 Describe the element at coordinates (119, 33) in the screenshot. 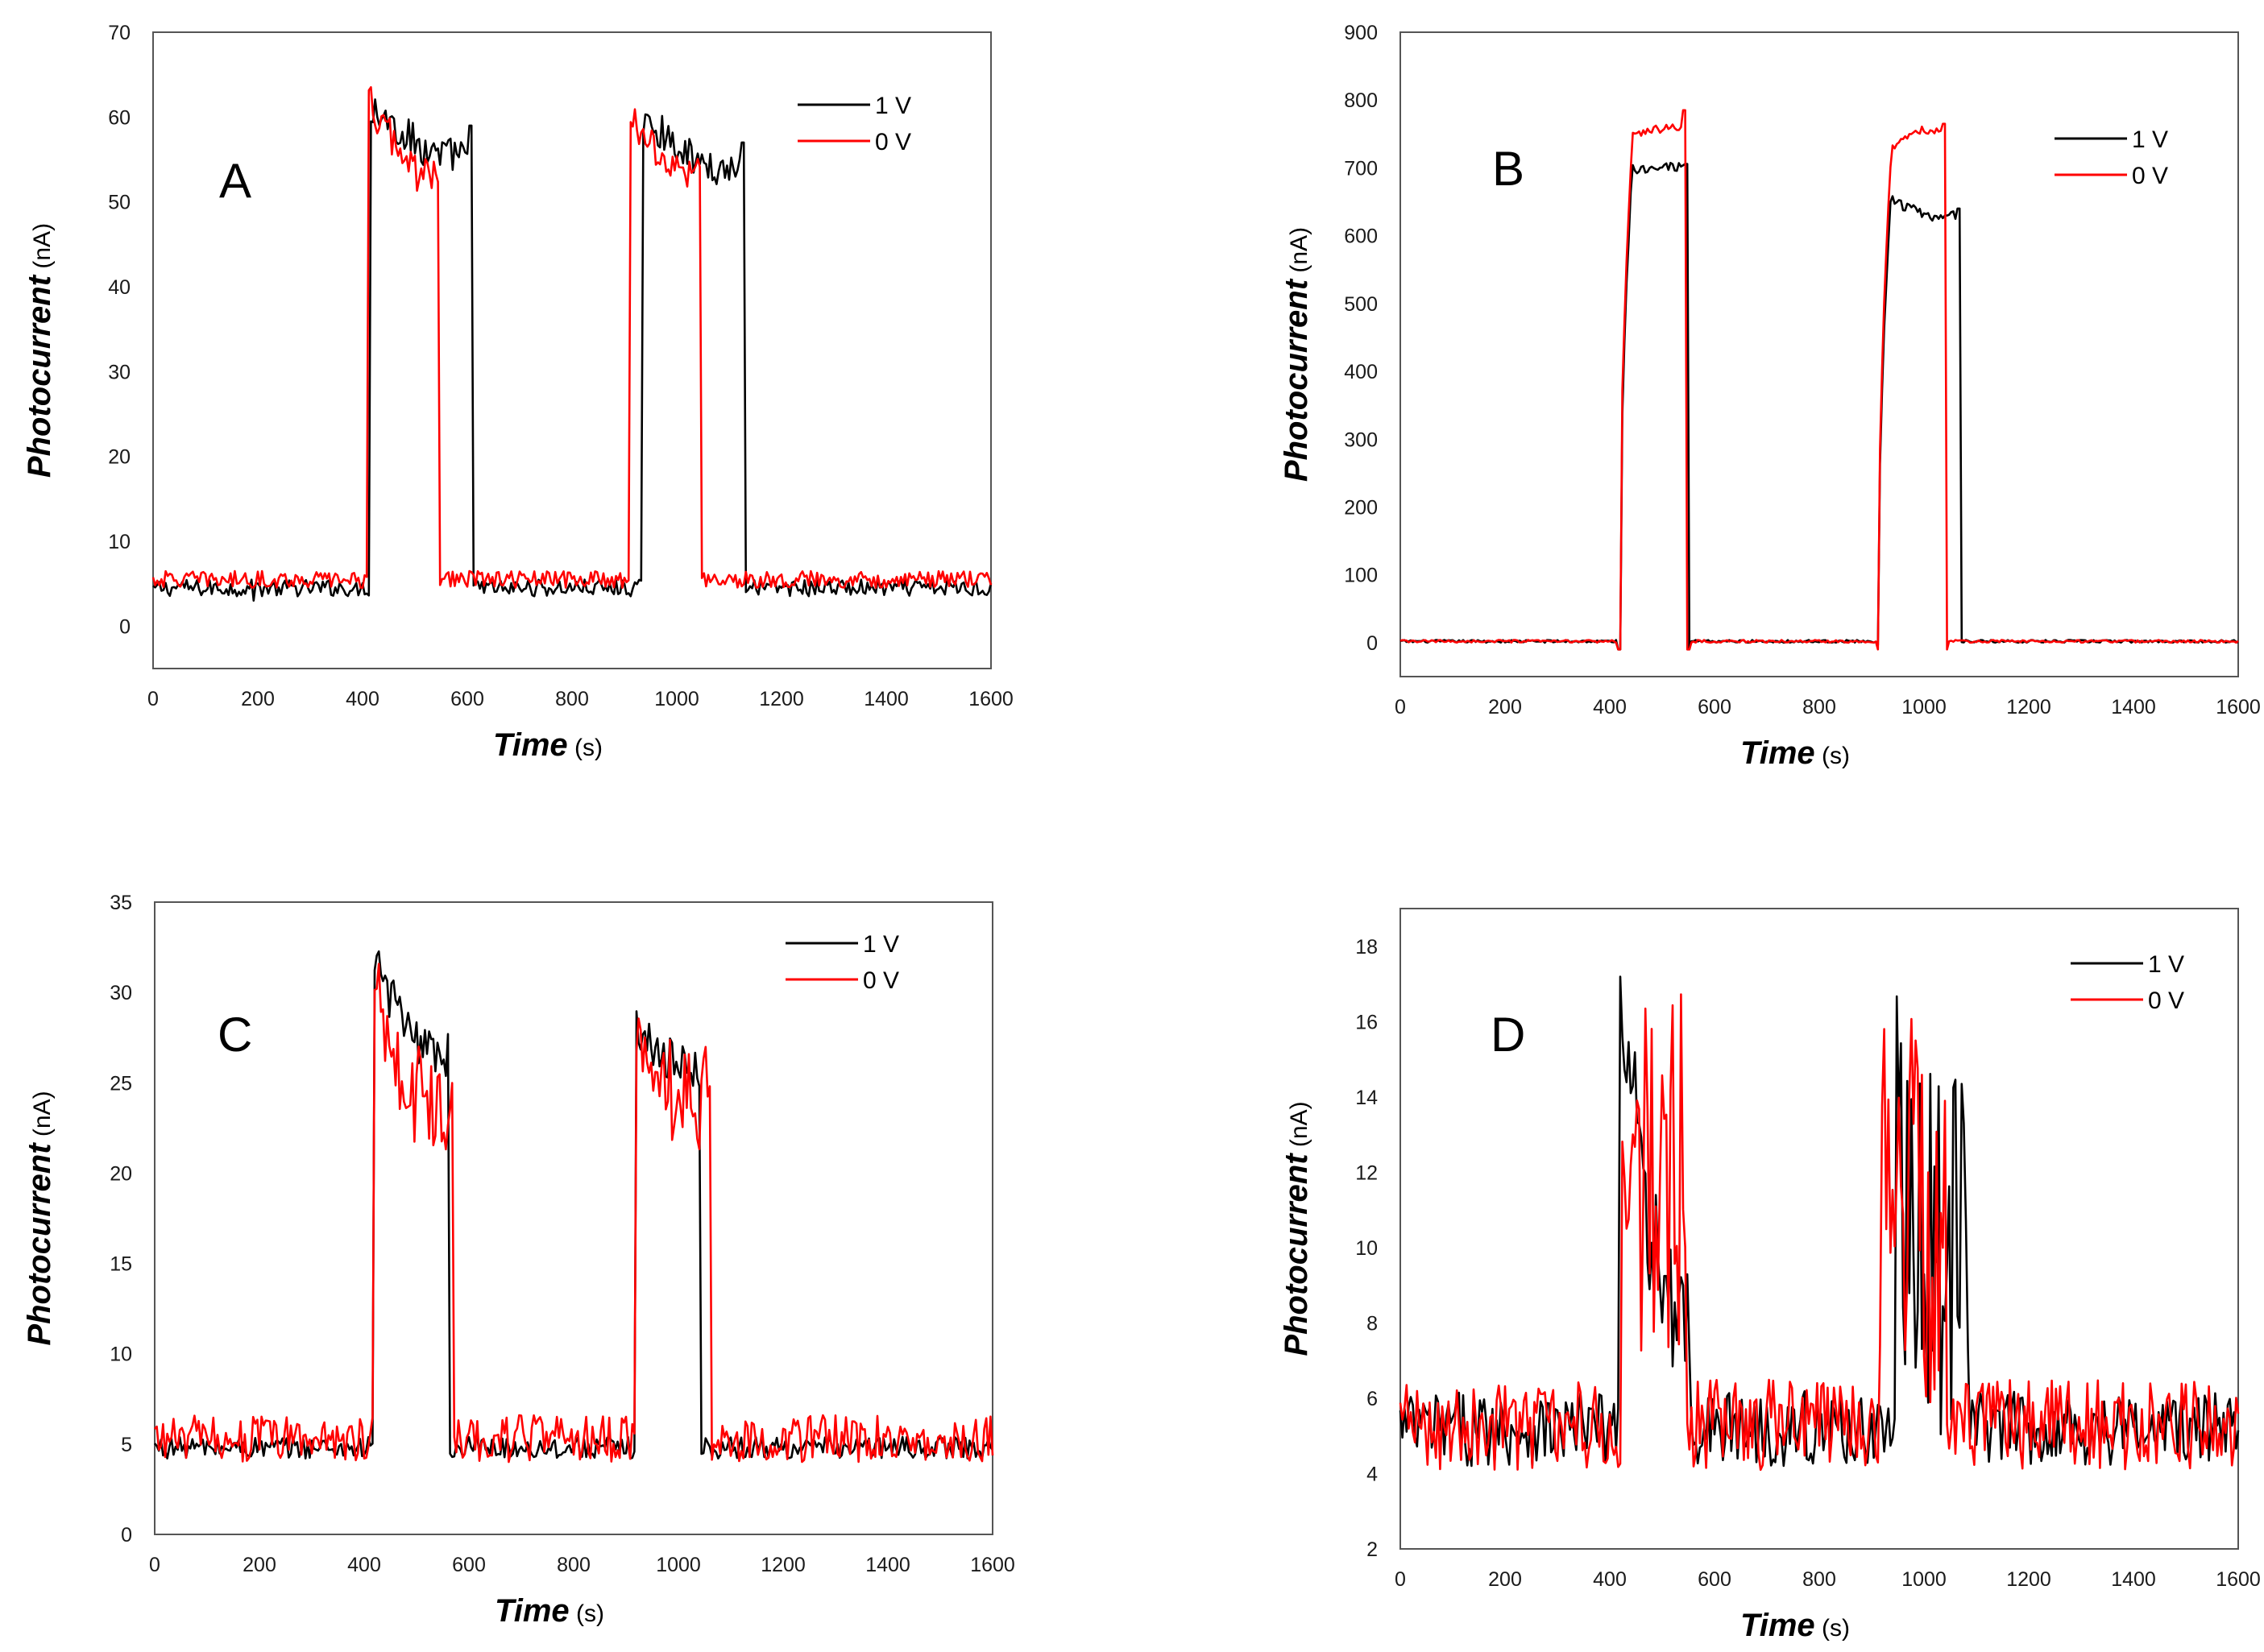

I see `y-tick-label: 70` at that location.